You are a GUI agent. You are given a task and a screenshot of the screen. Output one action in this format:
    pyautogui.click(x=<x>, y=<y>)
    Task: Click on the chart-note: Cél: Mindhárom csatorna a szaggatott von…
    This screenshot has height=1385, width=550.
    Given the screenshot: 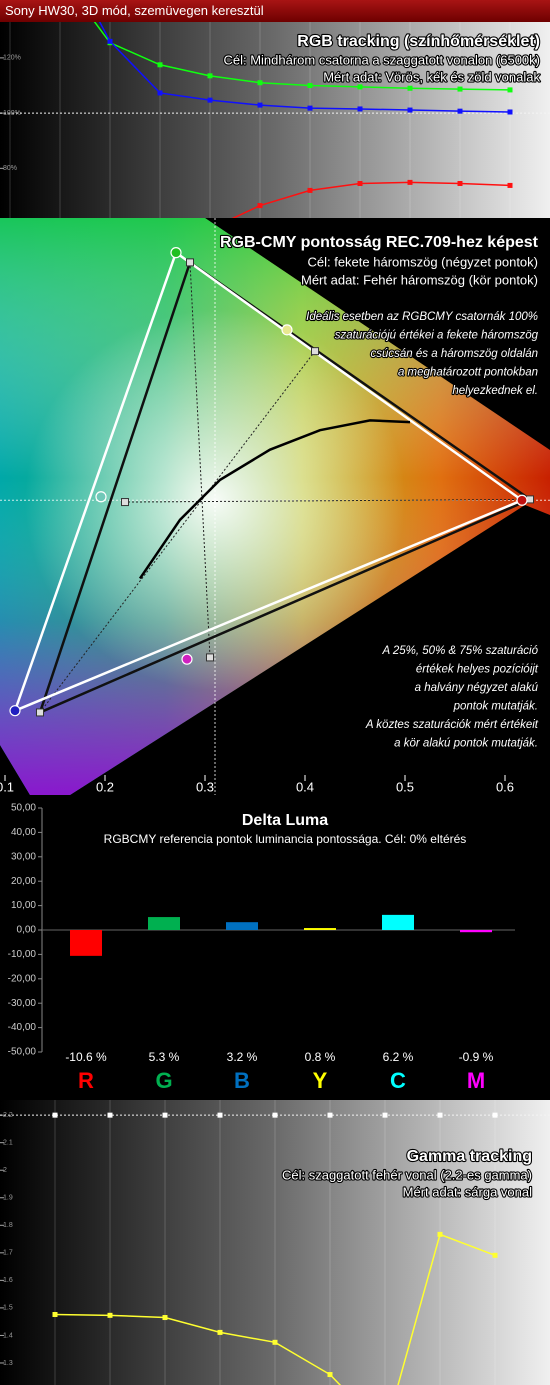 What is the action you would take?
    pyautogui.click(x=381, y=59)
    